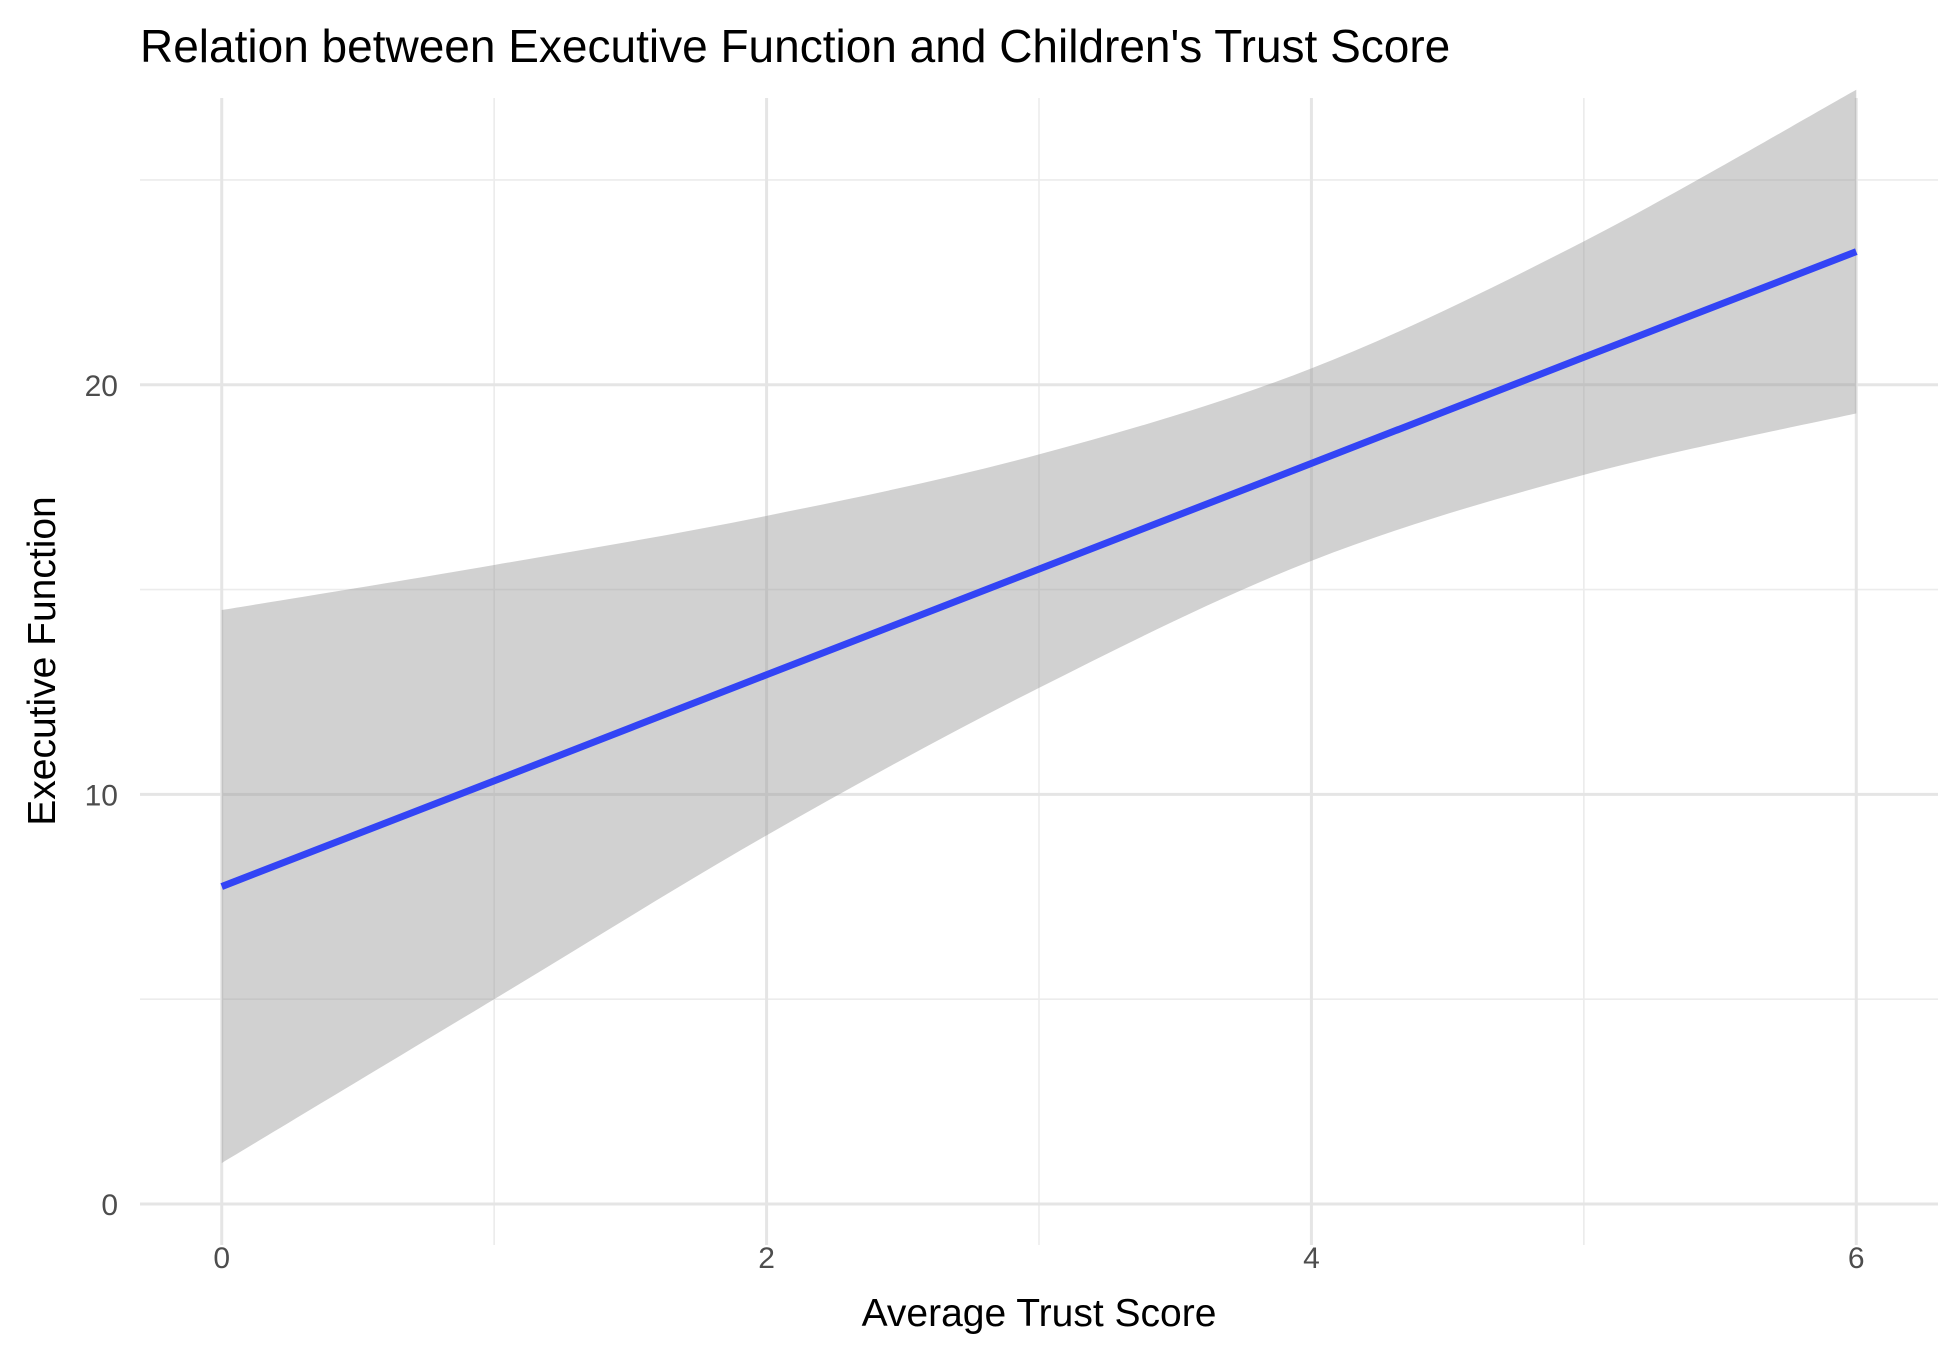 Image resolution: width=1950 pixels, height=1350 pixels. What do you see at coordinates (1311, 1258) in the screenshot?
I see `x-tick-label-2: 4` at bounding box center [1311, 1258].